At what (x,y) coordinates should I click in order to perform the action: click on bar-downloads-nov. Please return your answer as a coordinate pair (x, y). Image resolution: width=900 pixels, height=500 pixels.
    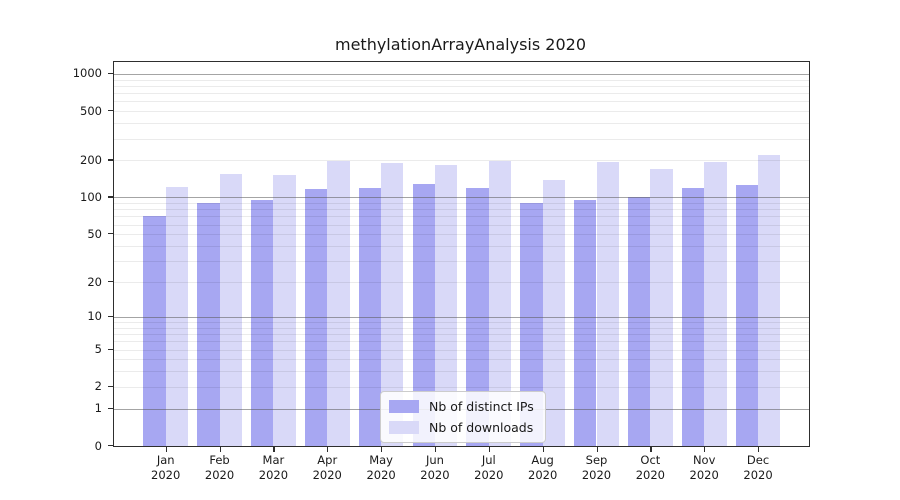
    Looking at the image, I should click on (715, 304).